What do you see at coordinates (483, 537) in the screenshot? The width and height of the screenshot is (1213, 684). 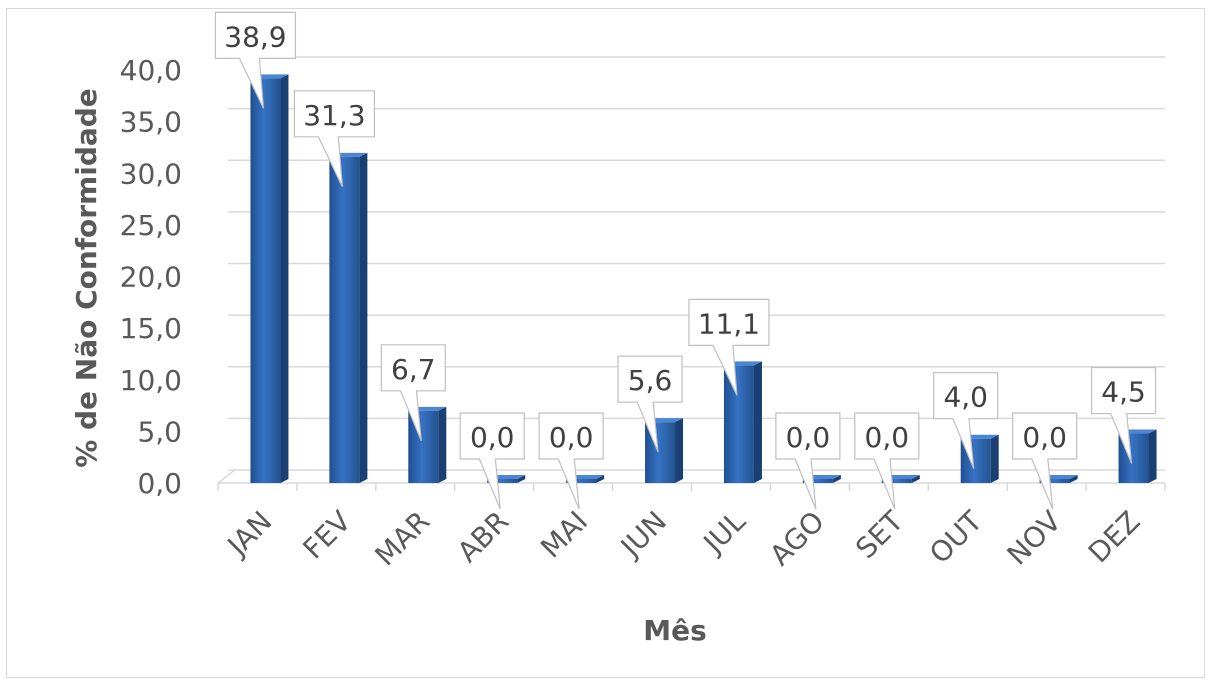 I see `x-tick-label: ABR` at bounding box center [483, 537].